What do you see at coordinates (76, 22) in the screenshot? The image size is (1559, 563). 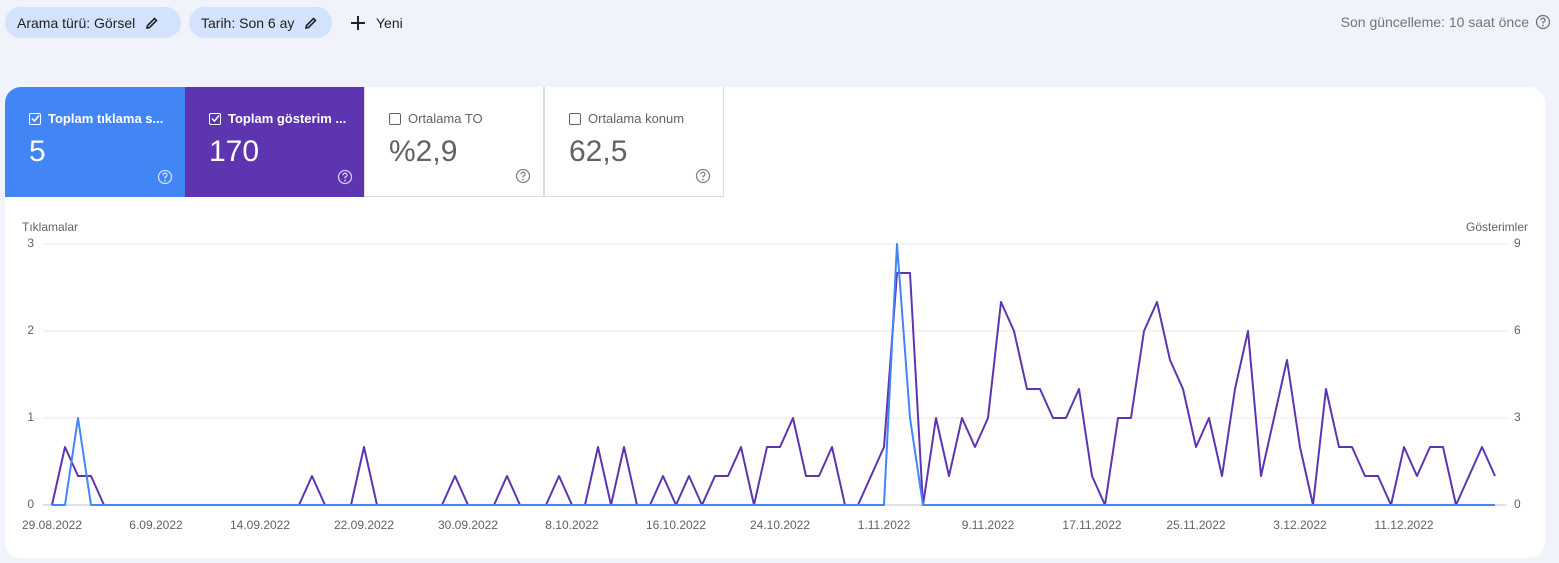 I see `filter-label: Arama türü: Görsel` at bounding box center [76, 22].